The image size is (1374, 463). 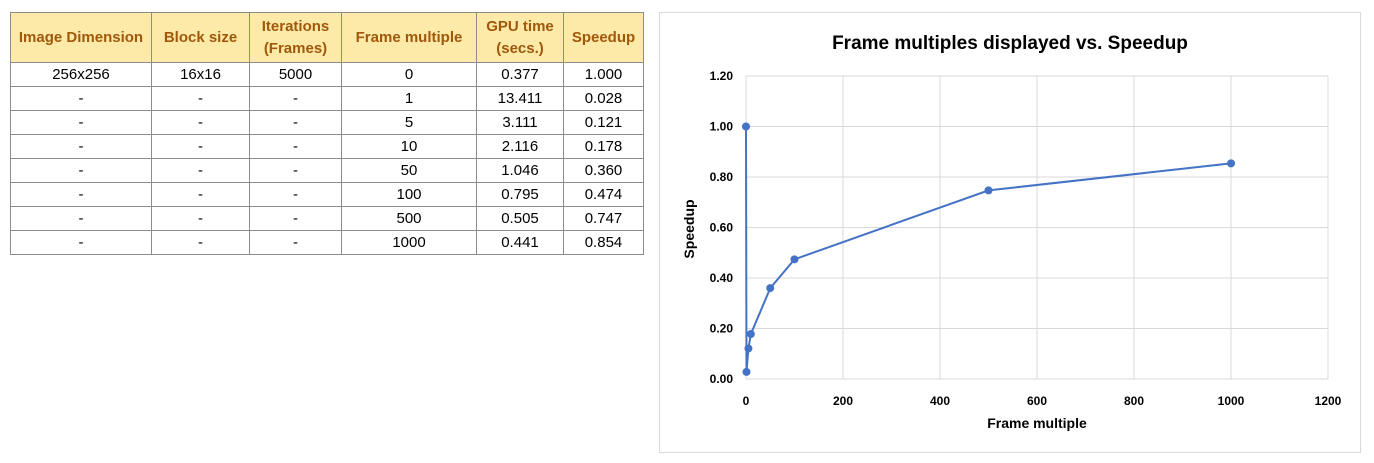 I want to click on table-row: - - -100 0.795 0.474, so click(x=327, y=194).